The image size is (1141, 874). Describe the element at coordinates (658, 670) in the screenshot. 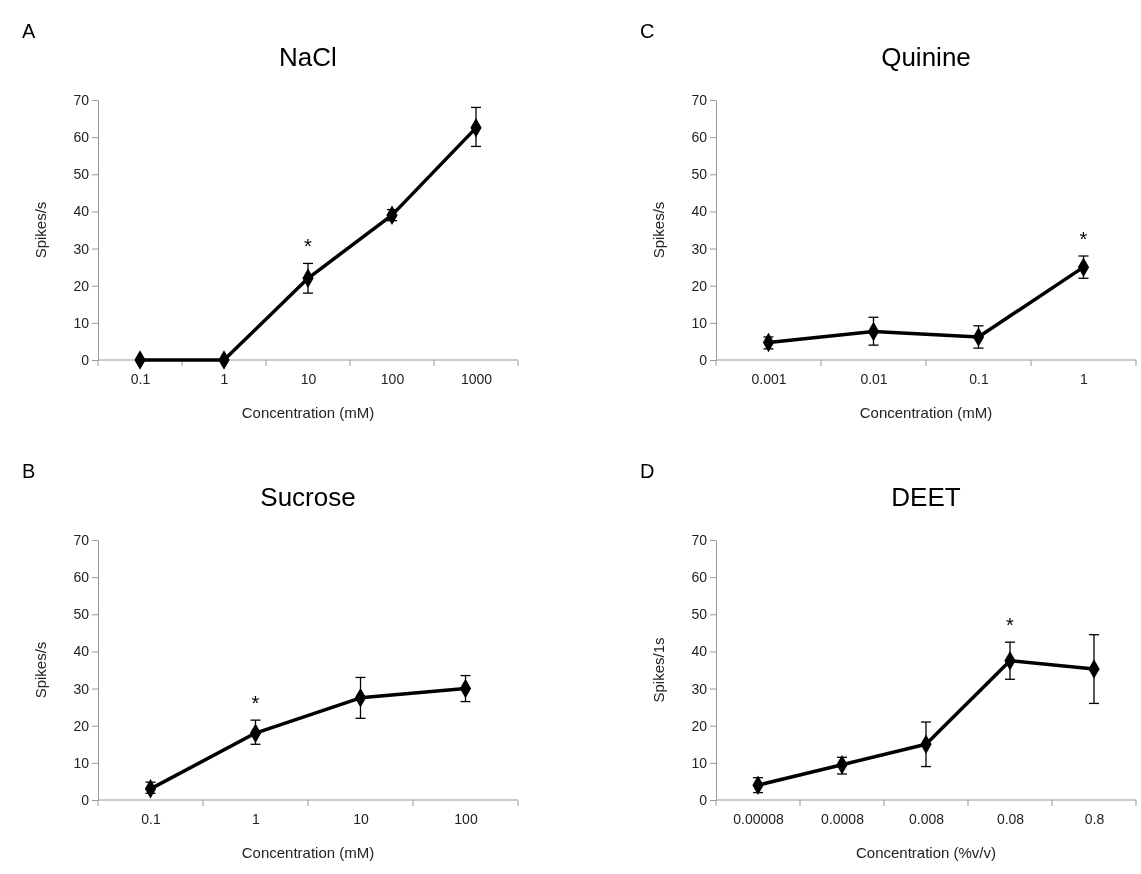

I see `y-axis-title: Spikes/1s` at that location.